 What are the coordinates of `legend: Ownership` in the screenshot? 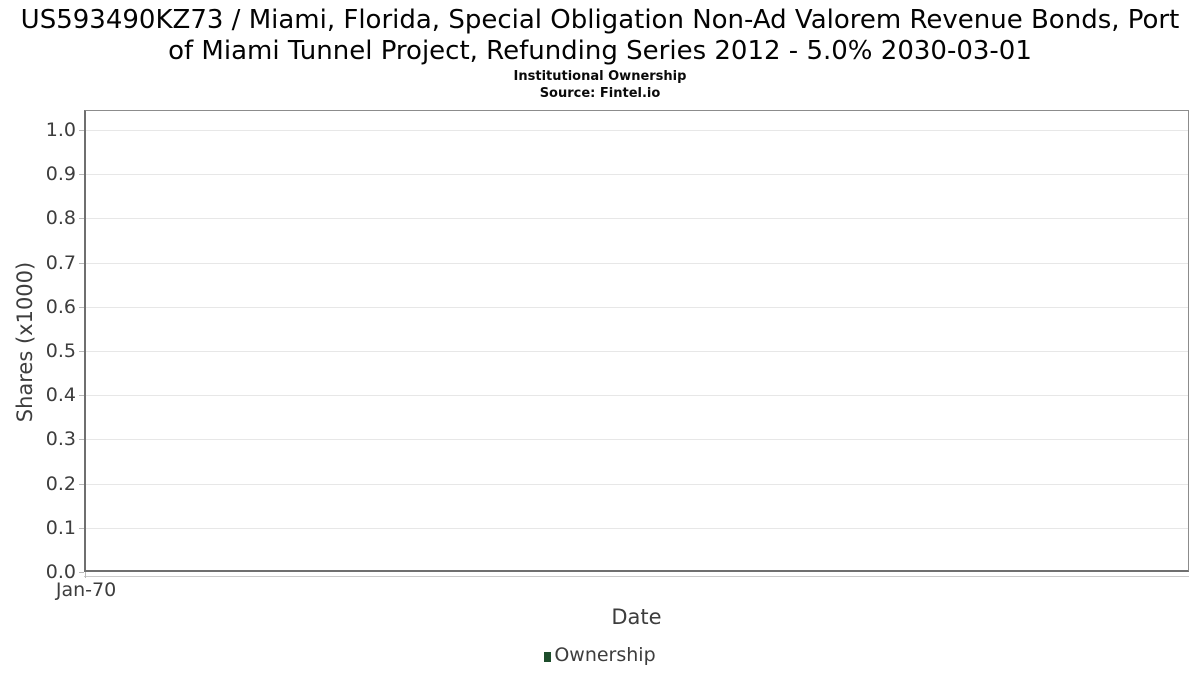 It's located at (600, 655).